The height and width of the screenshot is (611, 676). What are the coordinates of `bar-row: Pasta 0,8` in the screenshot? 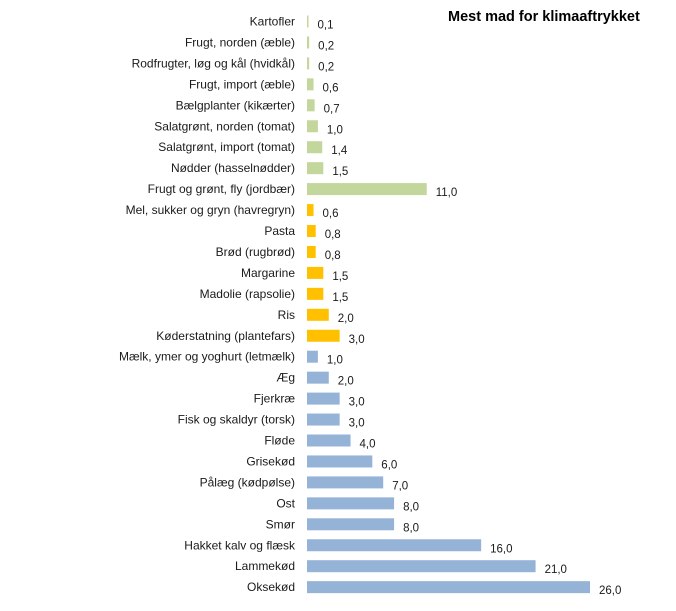 It's located at (302, 232).